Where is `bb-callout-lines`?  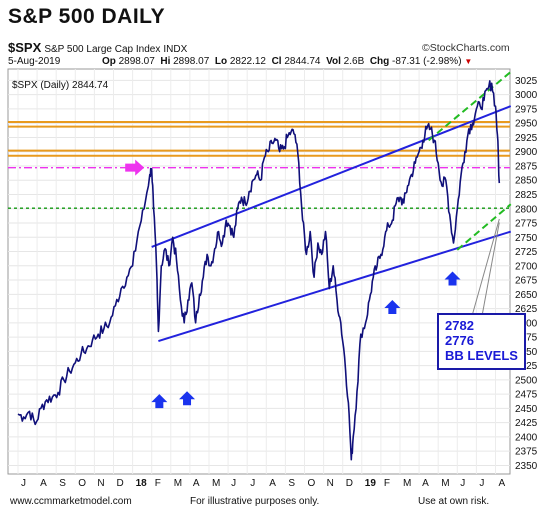
bb-callout-lines is located at coordinates (485, 267).